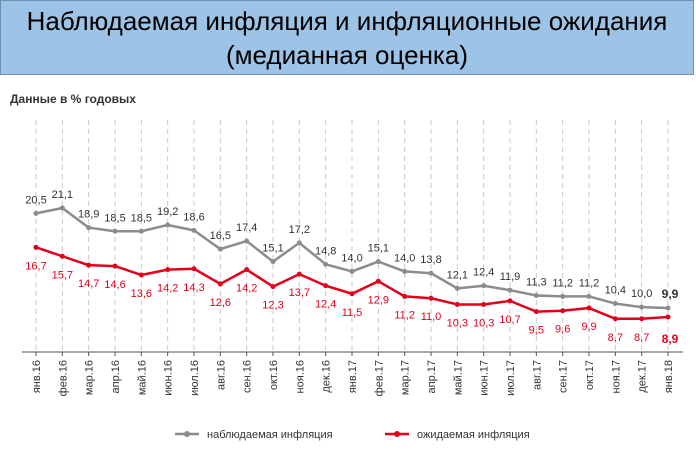 This screenshot has height=451, width=696. I want to click on expected-data-label: 13,6, so click(141, 294).